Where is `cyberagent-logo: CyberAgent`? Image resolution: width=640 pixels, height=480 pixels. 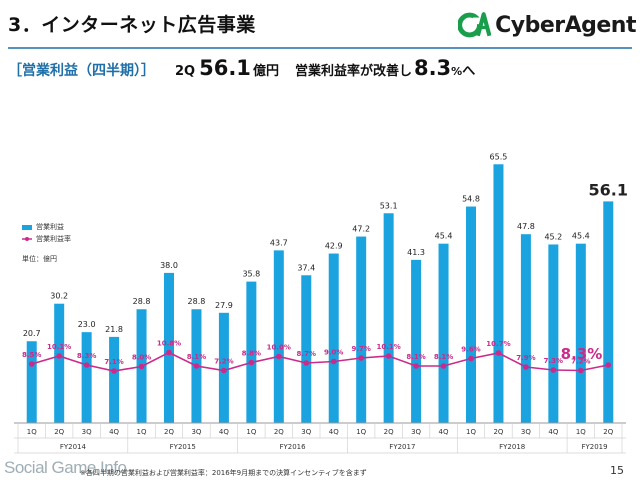 cyberagent-logo: CyberAgent is located at coordinates (547, 25).